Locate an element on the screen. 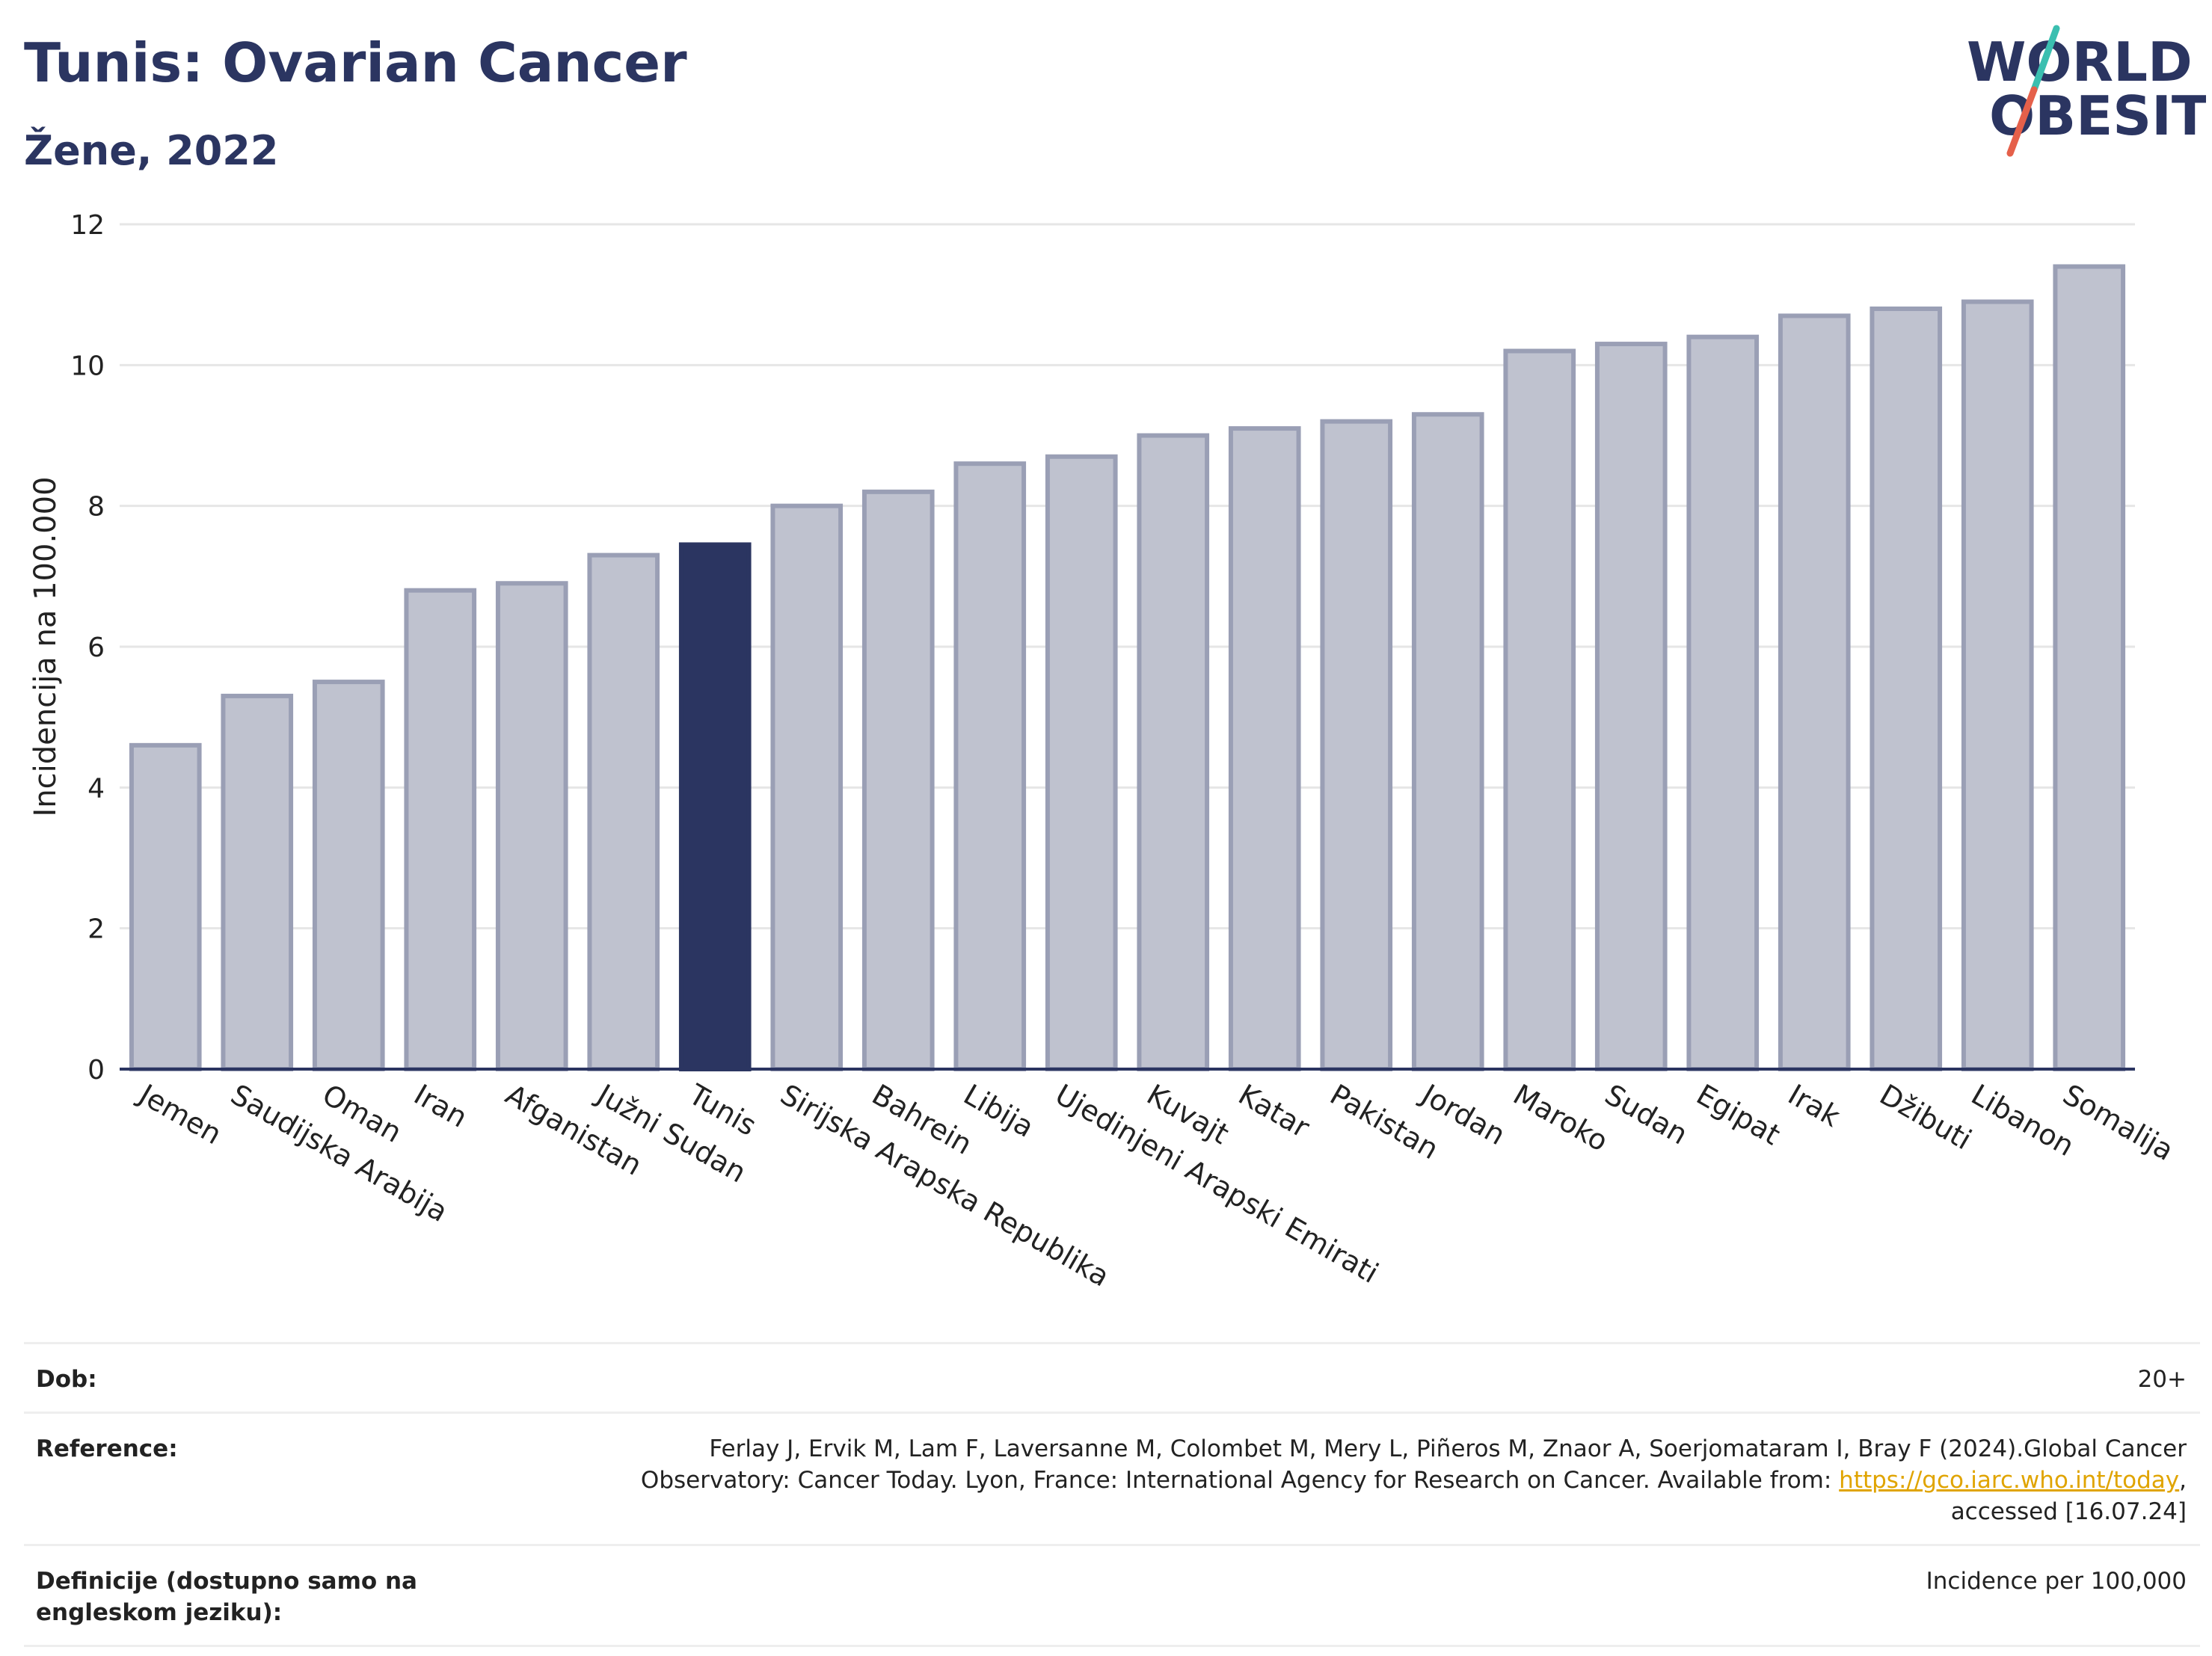  y-tick-label: 0 is located at coordinates (96, 1070).